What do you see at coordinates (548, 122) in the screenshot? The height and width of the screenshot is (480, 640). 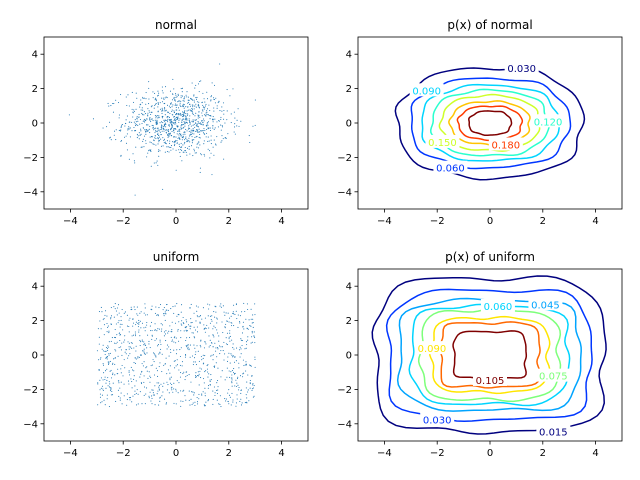 I see `contour-label: 0.120` at bounding box center [548, 122].